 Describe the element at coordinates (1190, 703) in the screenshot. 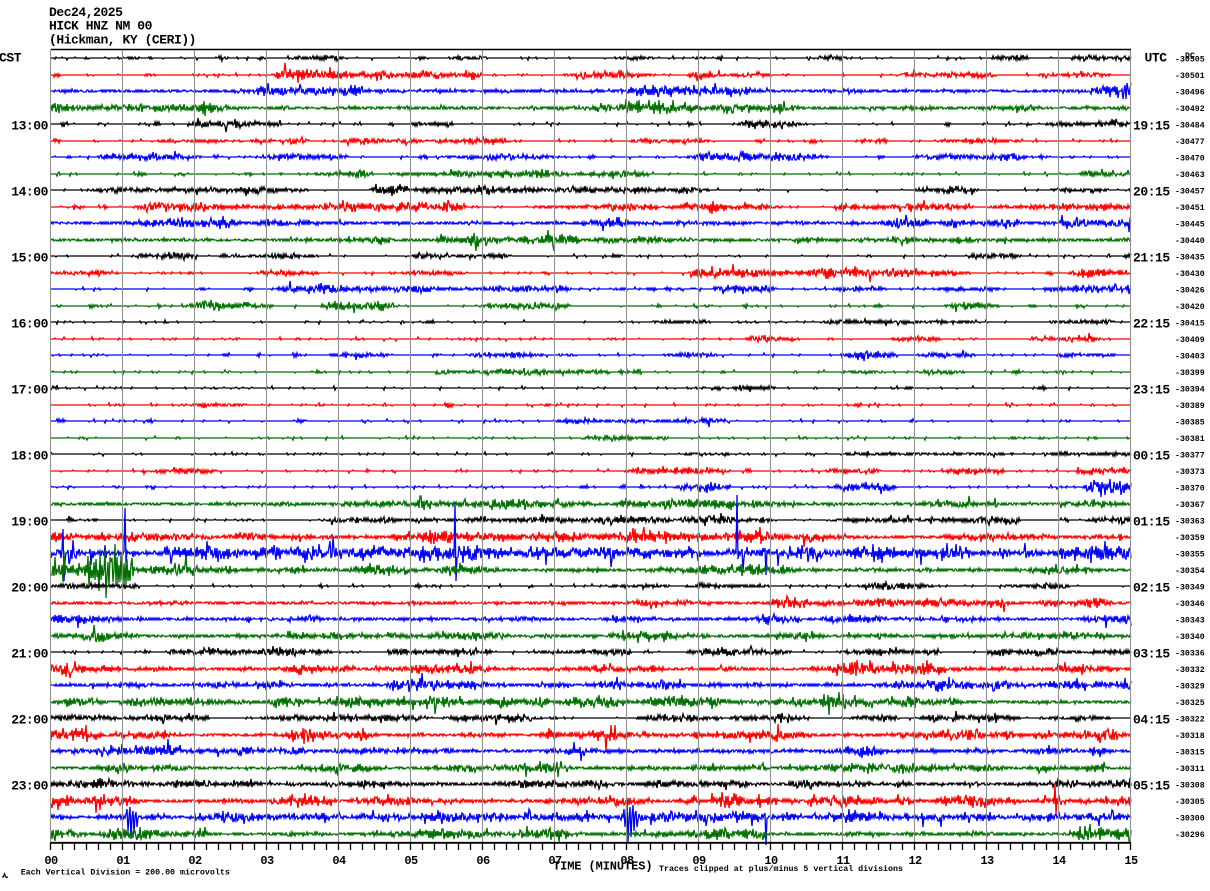

I see `svg-text: -30325` at that location.